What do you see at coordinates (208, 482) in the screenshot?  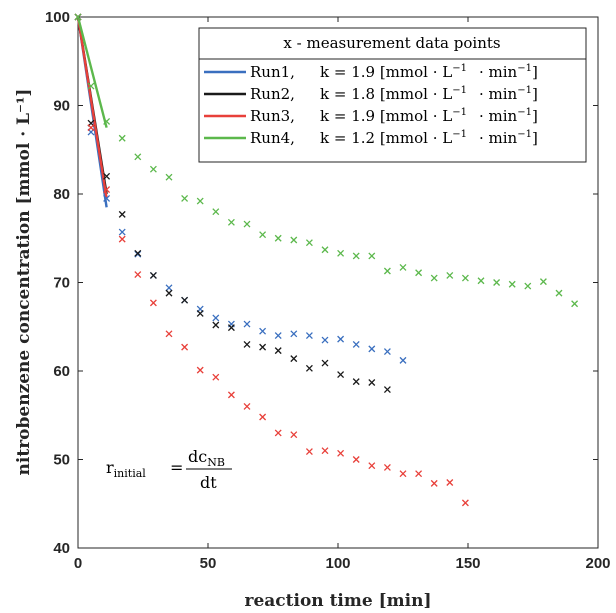 I see `annotation-denominator: dt` at bounding box center [208, 482].